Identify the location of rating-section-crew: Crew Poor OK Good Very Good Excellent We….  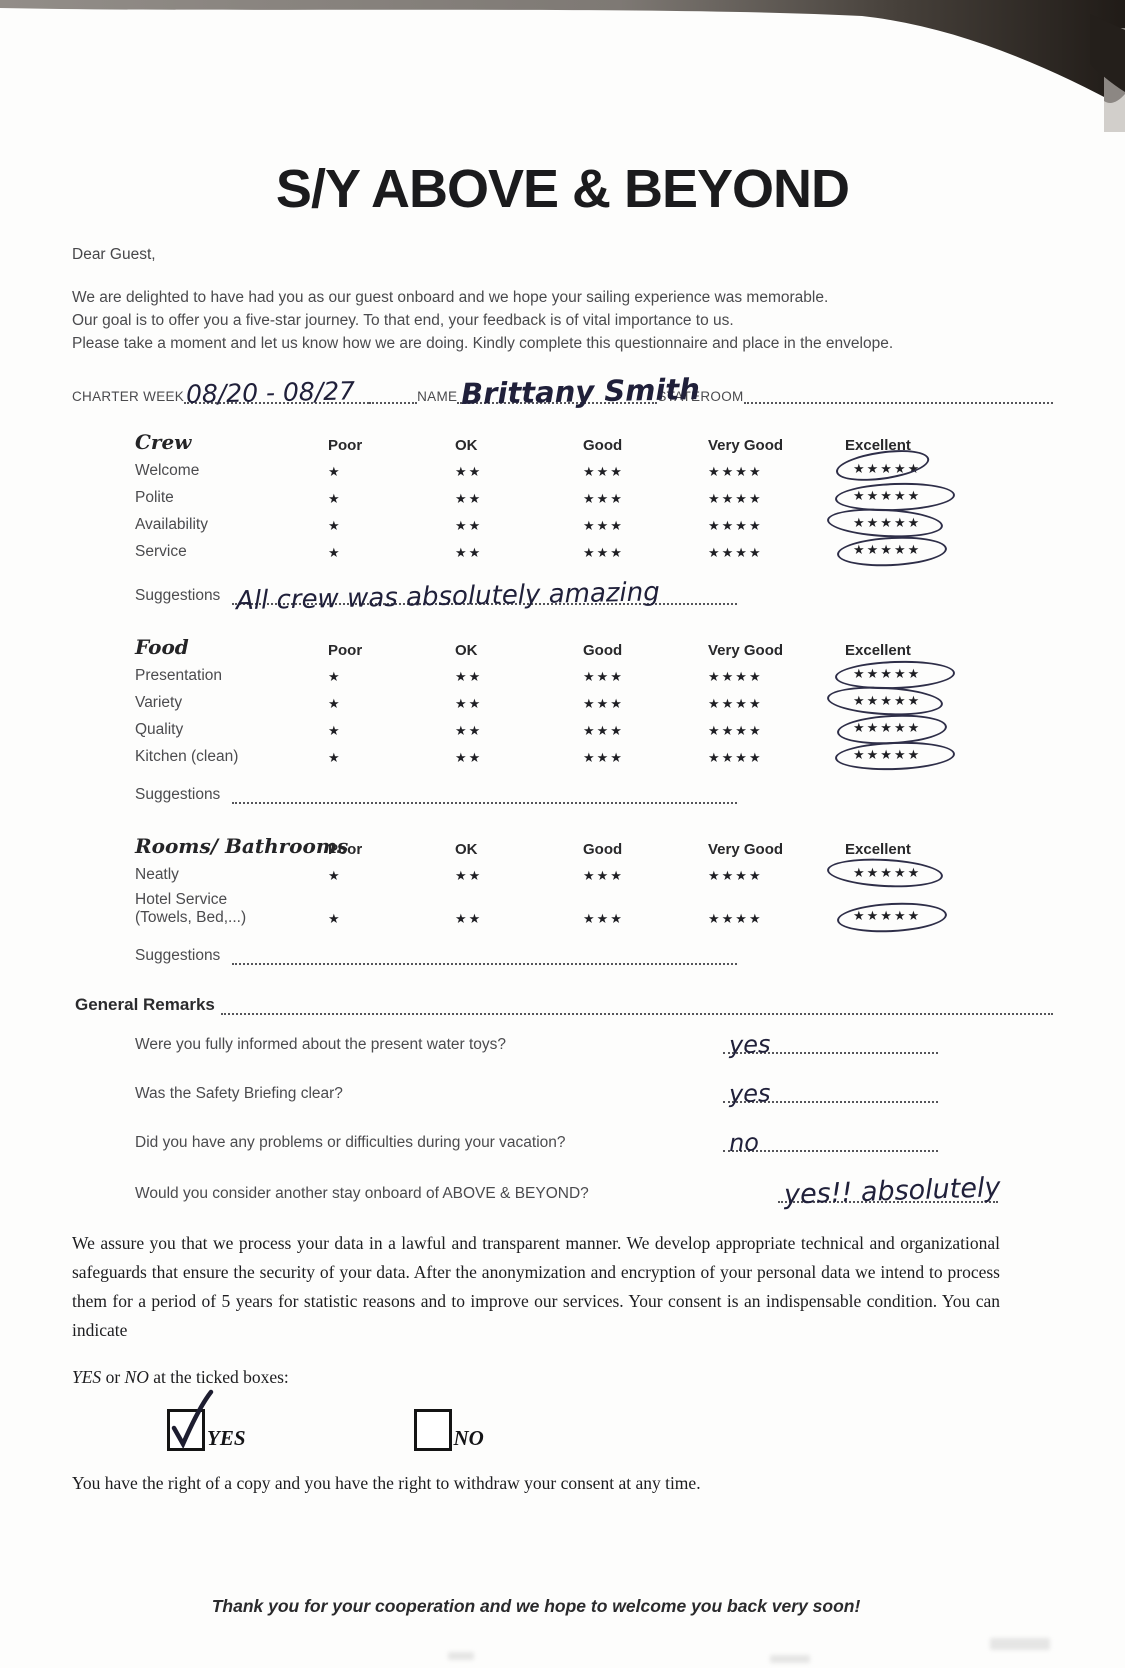
(594, 523).